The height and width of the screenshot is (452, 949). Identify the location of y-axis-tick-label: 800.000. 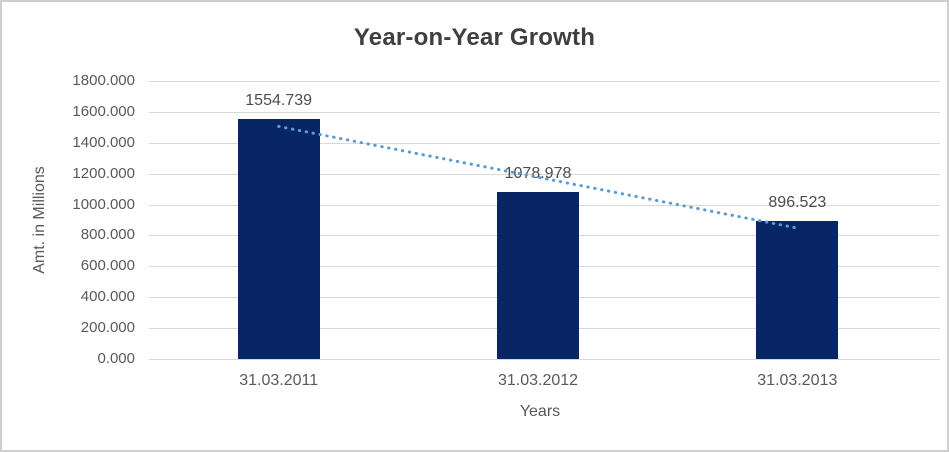
(107, 235).